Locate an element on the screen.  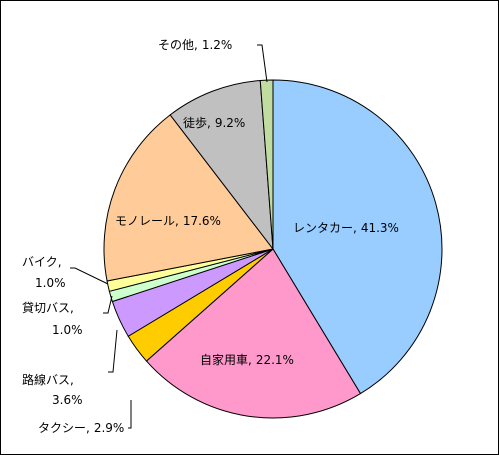
slice-label: タクシー, 2.9% is located at coordinates (81, 428).